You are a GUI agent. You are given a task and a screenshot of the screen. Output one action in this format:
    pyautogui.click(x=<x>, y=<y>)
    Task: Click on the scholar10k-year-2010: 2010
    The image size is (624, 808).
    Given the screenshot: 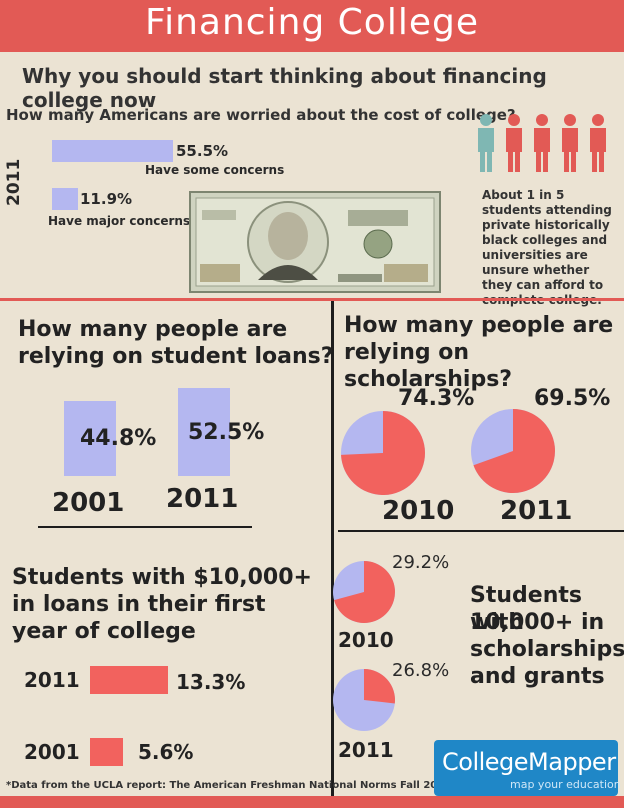 What is the action you would take?
    pyautogui.click(x=366, y=640)
    